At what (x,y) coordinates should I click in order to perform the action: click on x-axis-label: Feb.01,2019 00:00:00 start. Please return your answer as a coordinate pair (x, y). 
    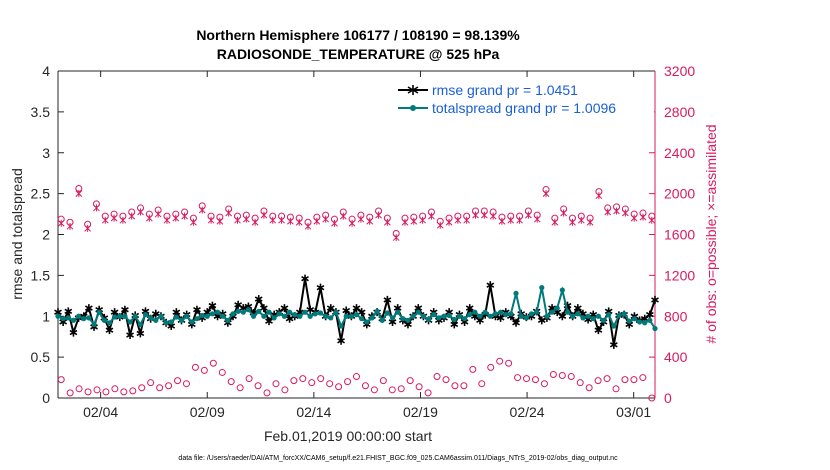
    Looking at the image, I should click on (348, 436).